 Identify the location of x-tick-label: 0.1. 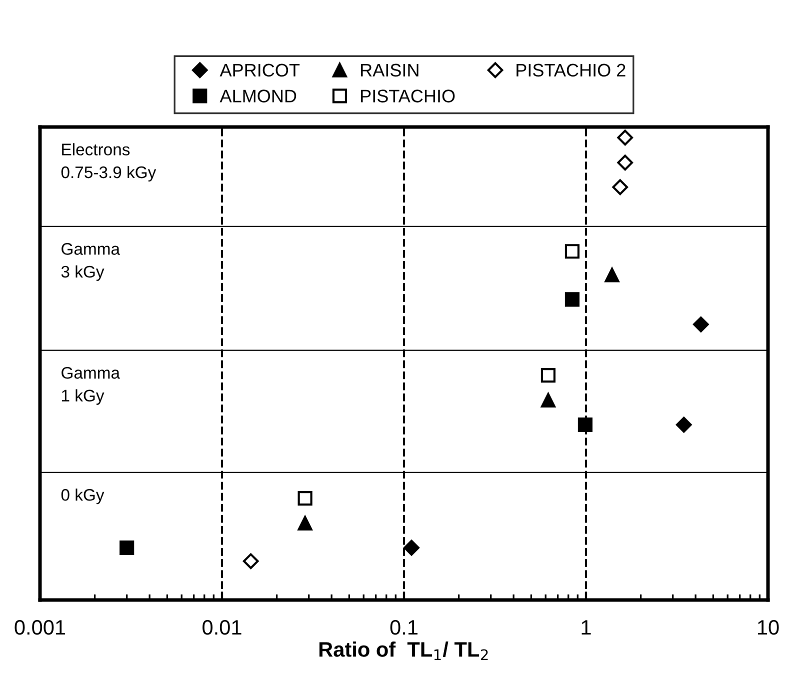
(404, 627).